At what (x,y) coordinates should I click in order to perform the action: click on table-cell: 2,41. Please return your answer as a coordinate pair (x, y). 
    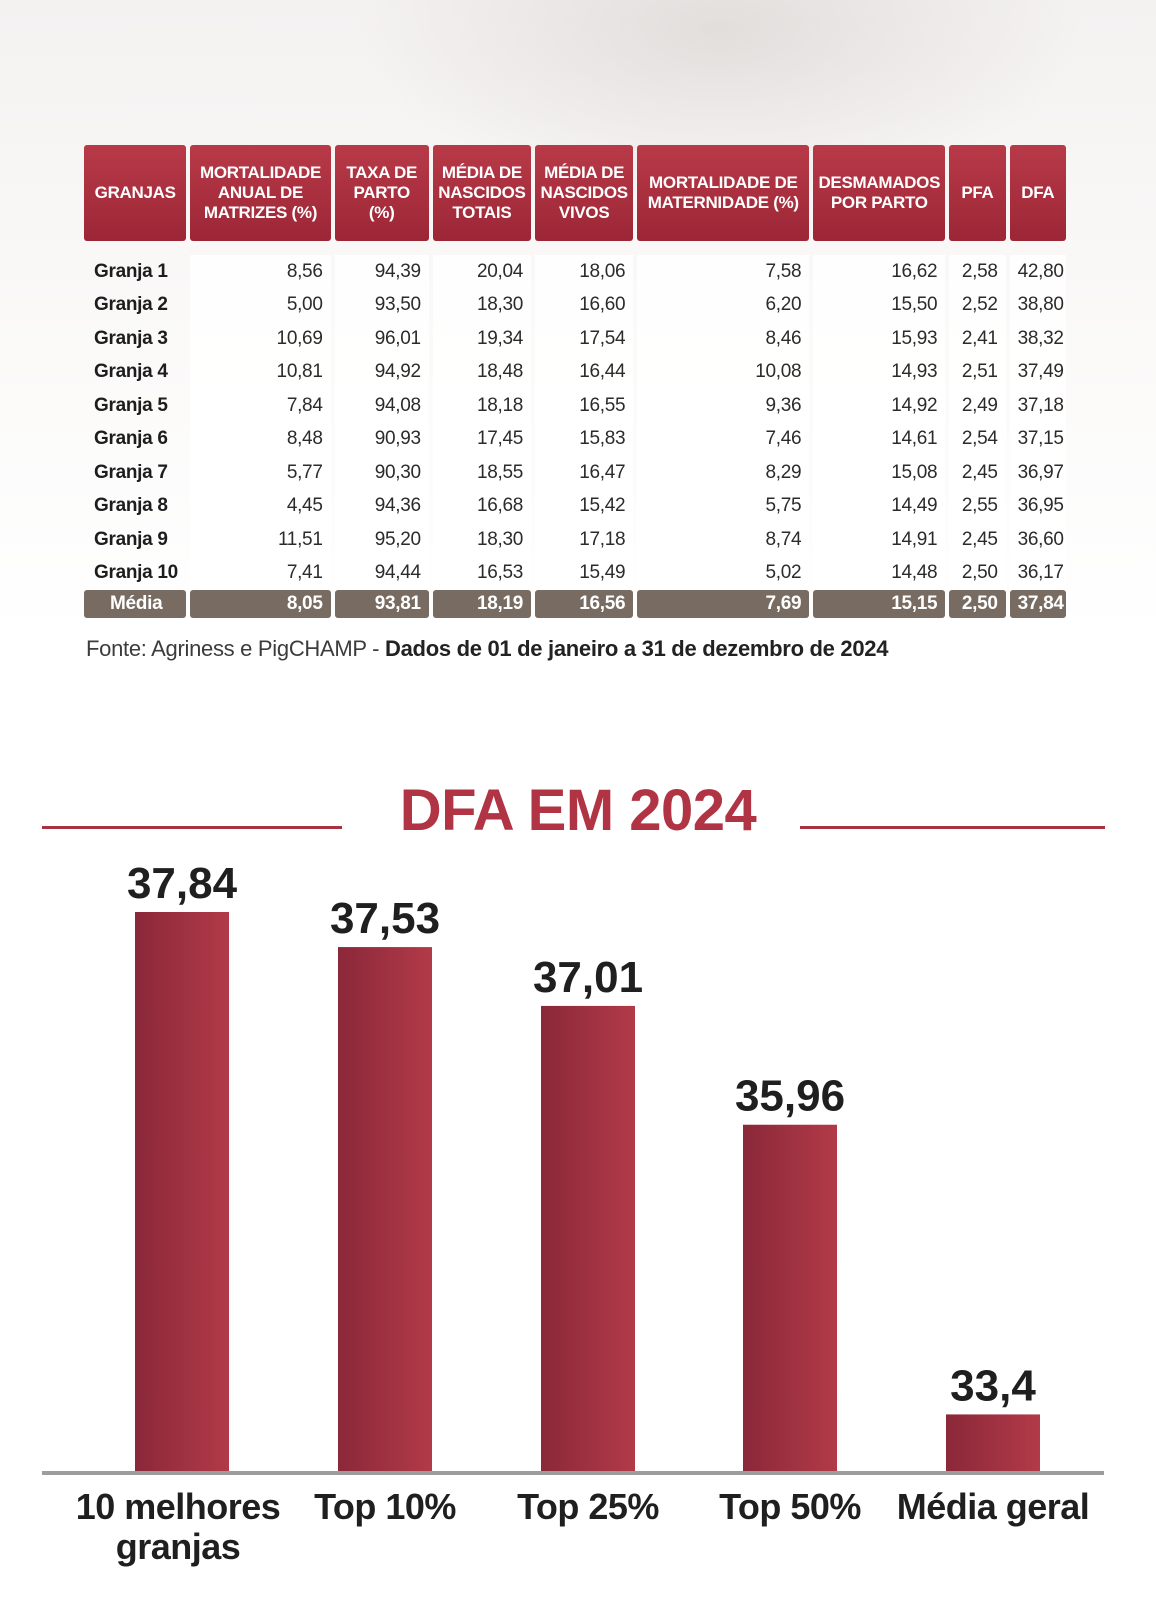
    Looking at the image, I should click on (977, 339).